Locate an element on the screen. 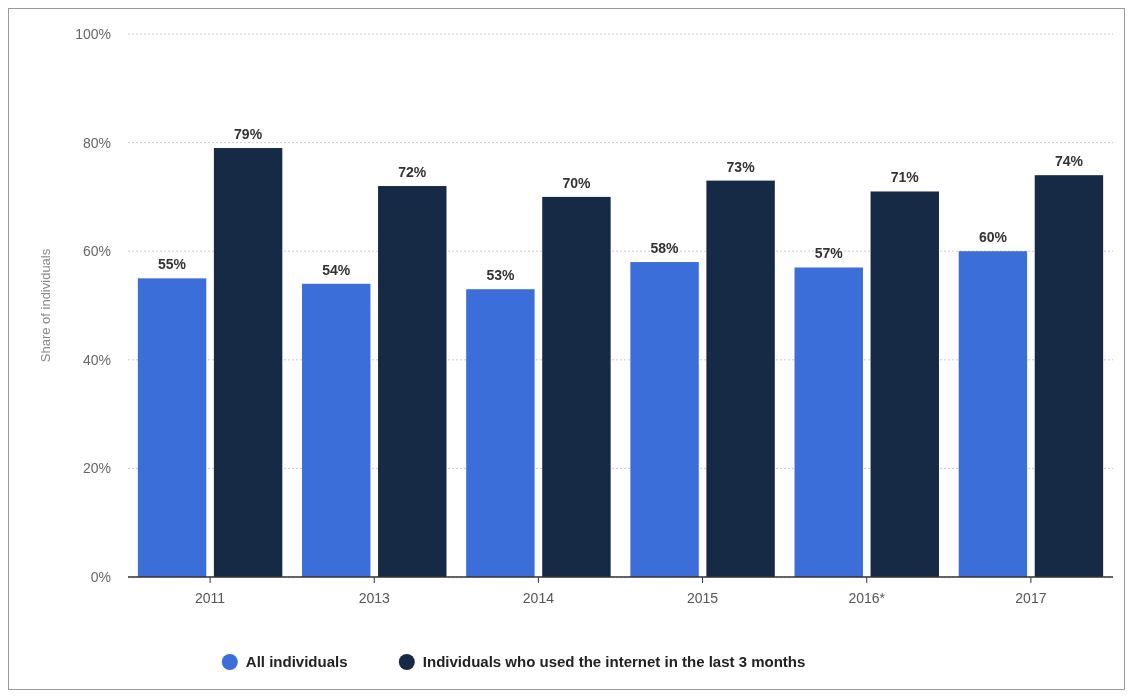  y-tick-label: 20% is located at coordinates (96, 468).